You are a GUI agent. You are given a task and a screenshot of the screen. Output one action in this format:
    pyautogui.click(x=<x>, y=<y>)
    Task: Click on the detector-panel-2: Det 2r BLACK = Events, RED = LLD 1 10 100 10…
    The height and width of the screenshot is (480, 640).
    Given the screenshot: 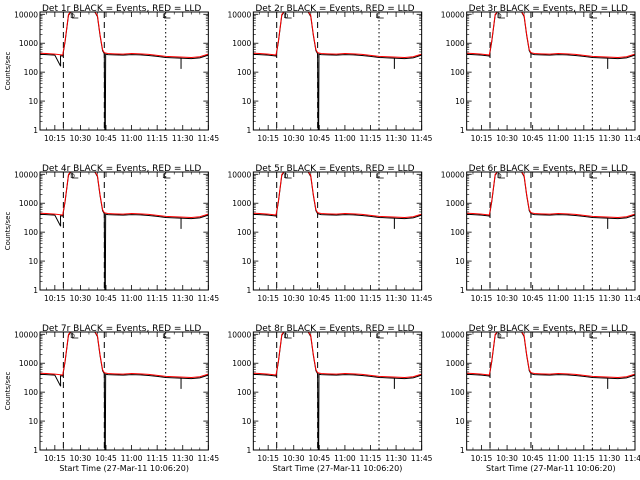 What is the action you would take?
    pyautogui.click(x=329, y=73)
    